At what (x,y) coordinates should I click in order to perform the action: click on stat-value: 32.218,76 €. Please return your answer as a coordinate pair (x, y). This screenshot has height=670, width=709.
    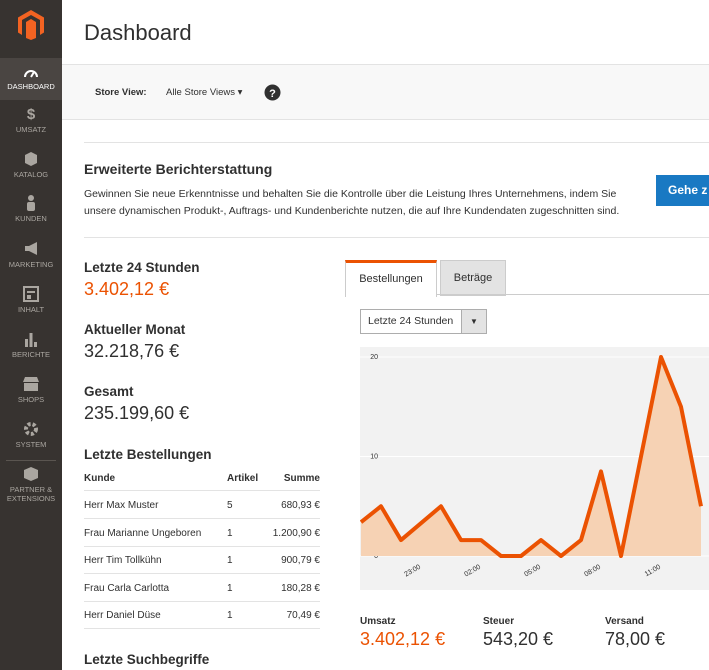
    Looking at the image, I should click on (132, 351).